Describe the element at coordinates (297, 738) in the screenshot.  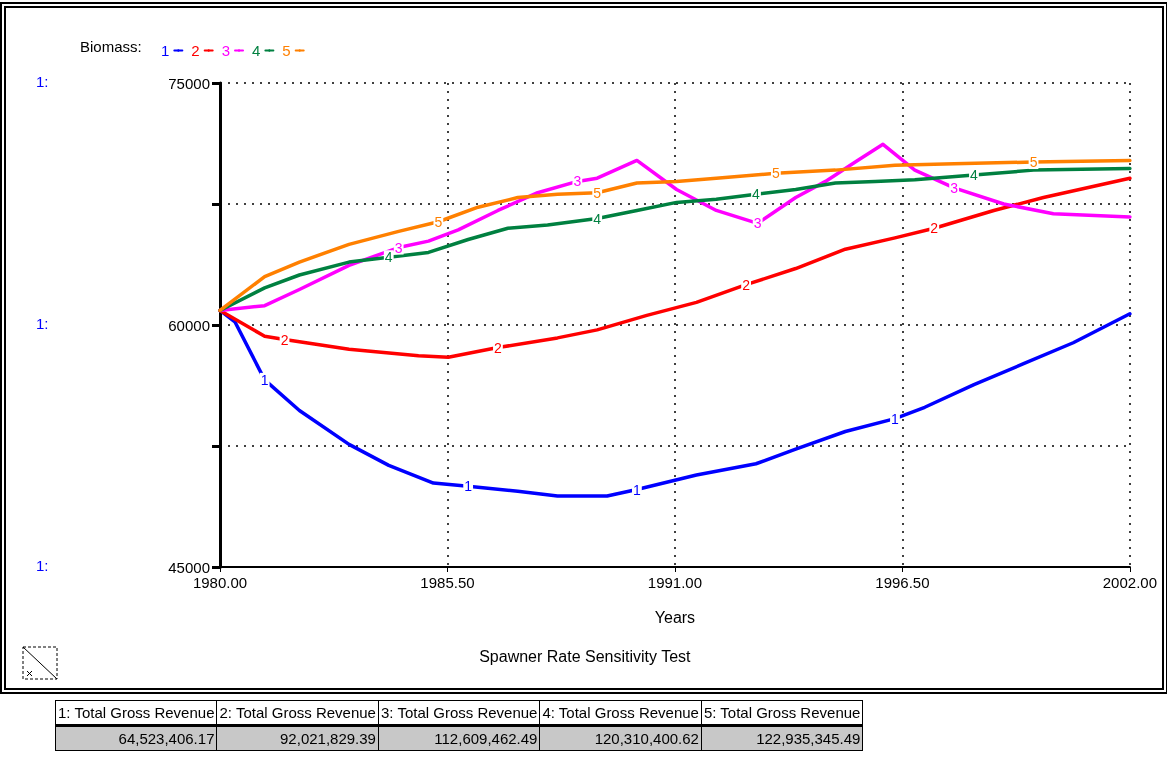
I see `text: 92,021,829.39` at that location.